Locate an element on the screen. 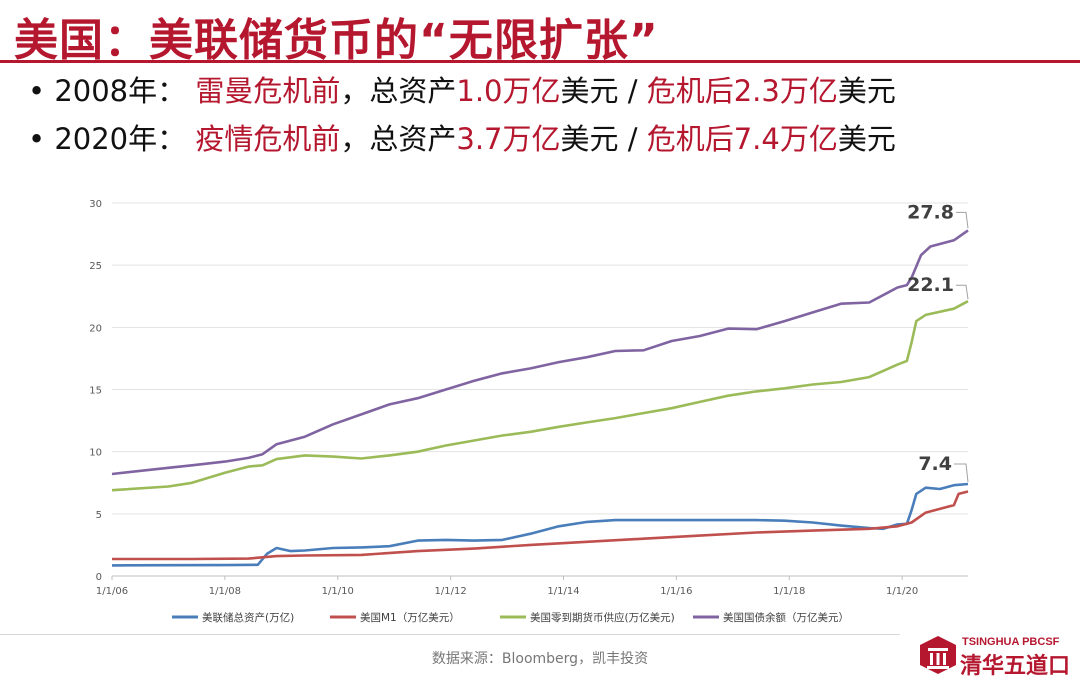 The width and height of the screenshot is (1080, 680). source-note: 数据来源：Bloomberg，凯丰投资 is located at coordinates (540, 659).